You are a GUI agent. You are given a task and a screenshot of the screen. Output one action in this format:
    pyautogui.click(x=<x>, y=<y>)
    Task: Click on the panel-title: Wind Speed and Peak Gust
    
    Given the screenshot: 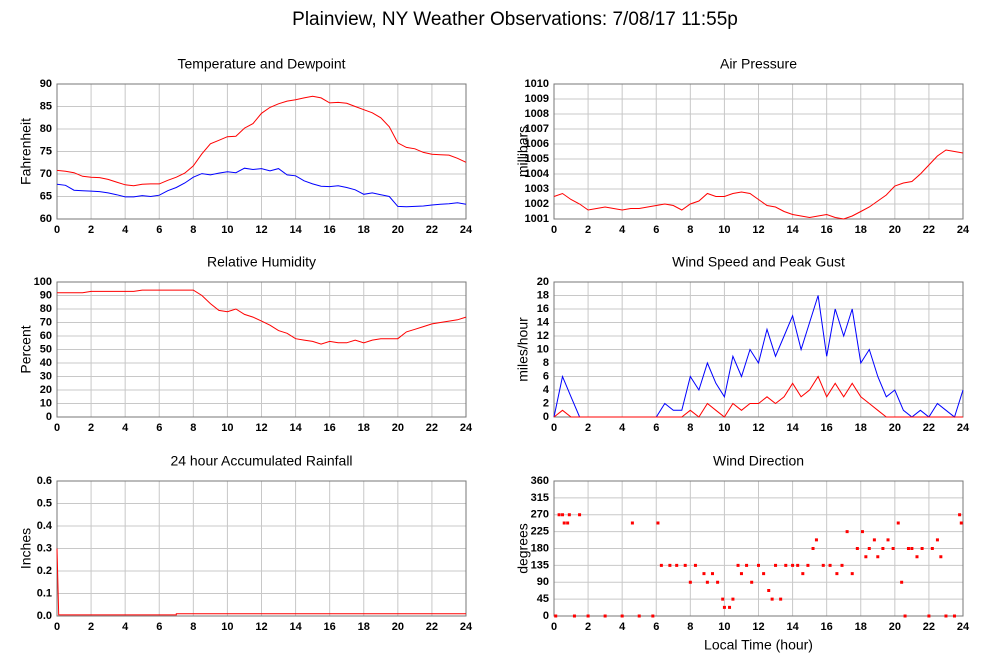 What is the action you would take?
    pyautogui.click(x=758, y=262)
    